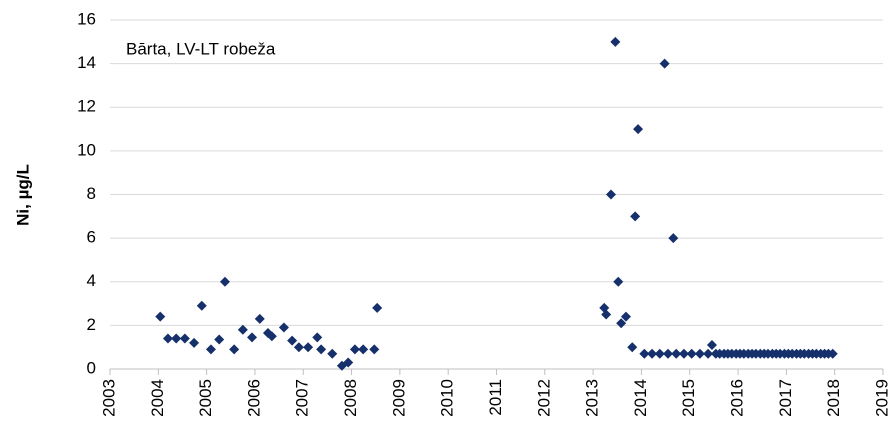 This screenshot has height=433, width=895. I want to click on y-tick-label: 4, so click(91, 280).